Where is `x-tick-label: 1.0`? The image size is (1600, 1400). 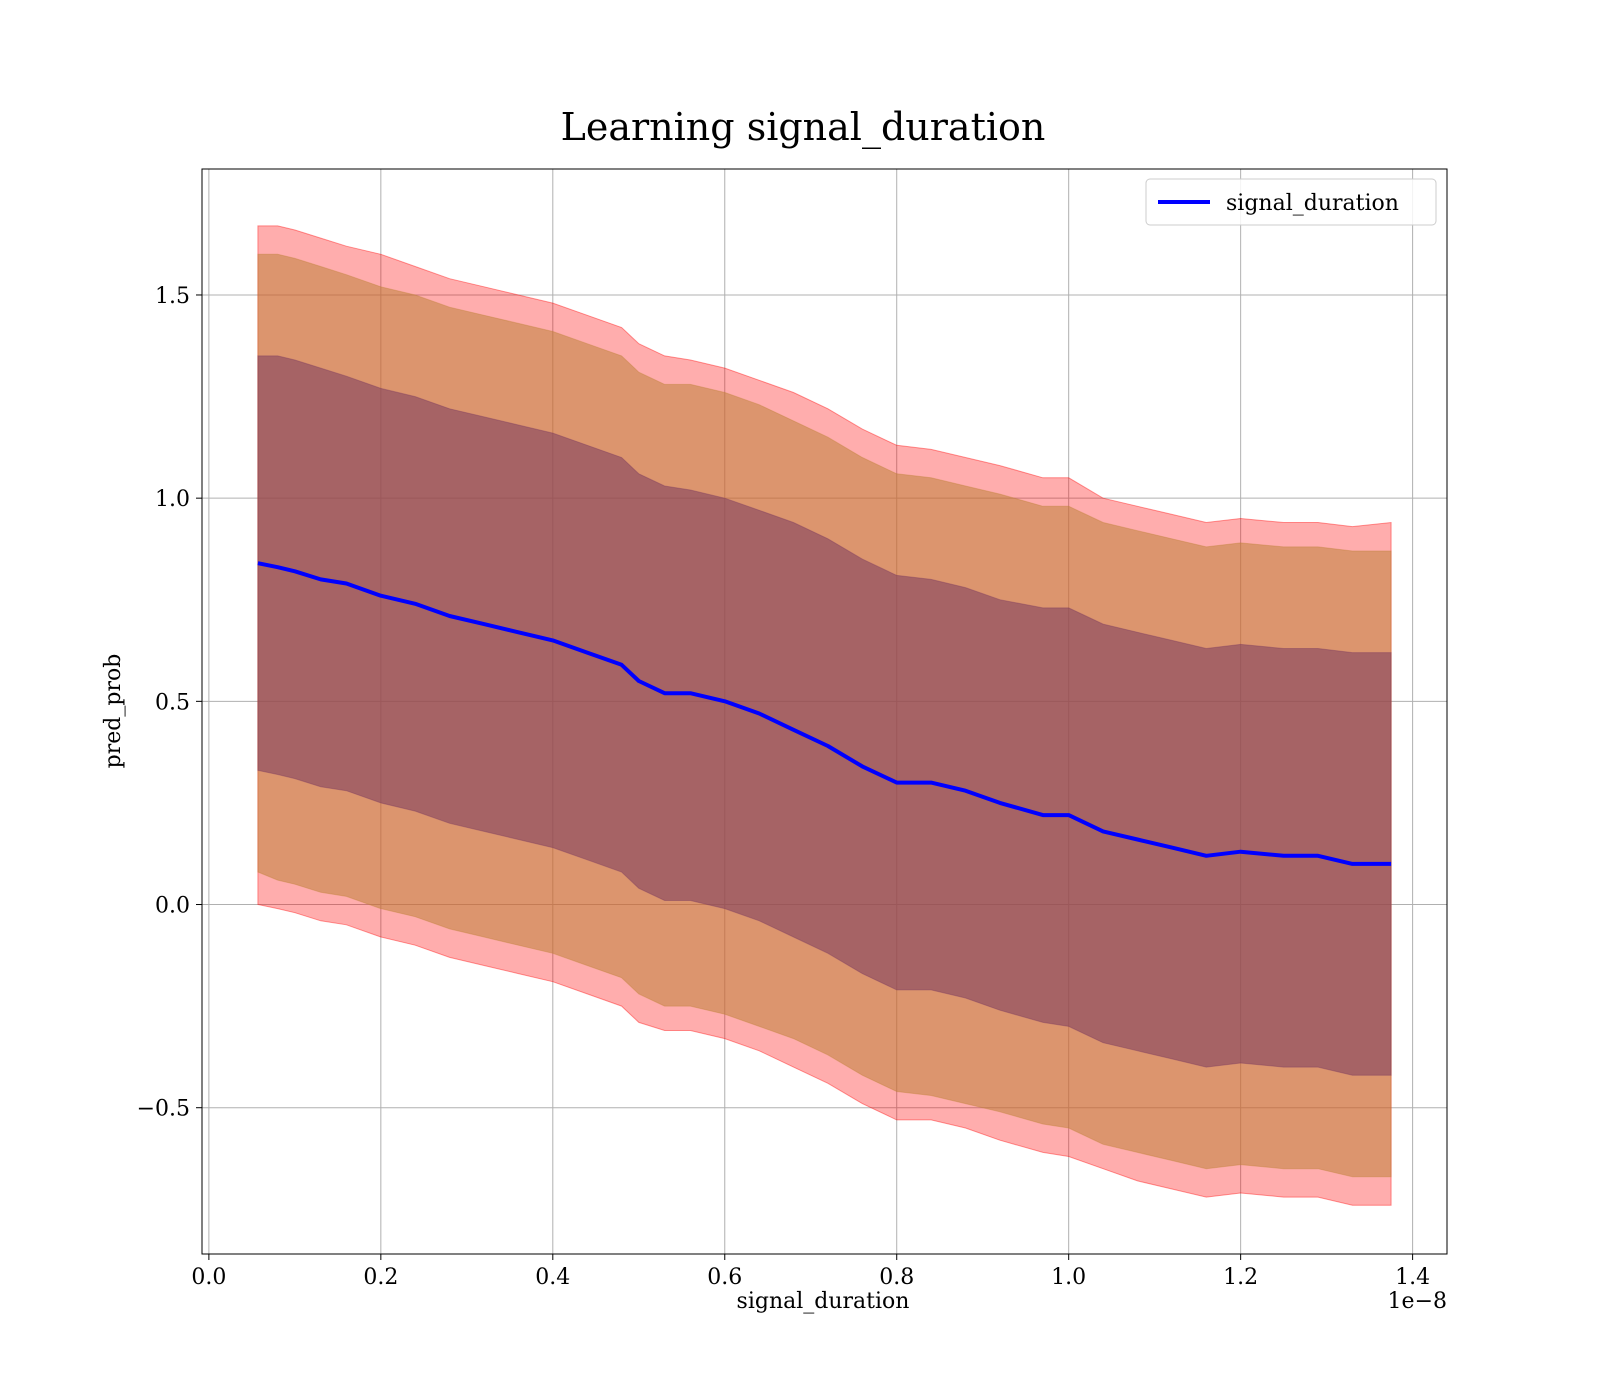 x-tick-label: 1.0 is located at coordinates (1068, 1277).